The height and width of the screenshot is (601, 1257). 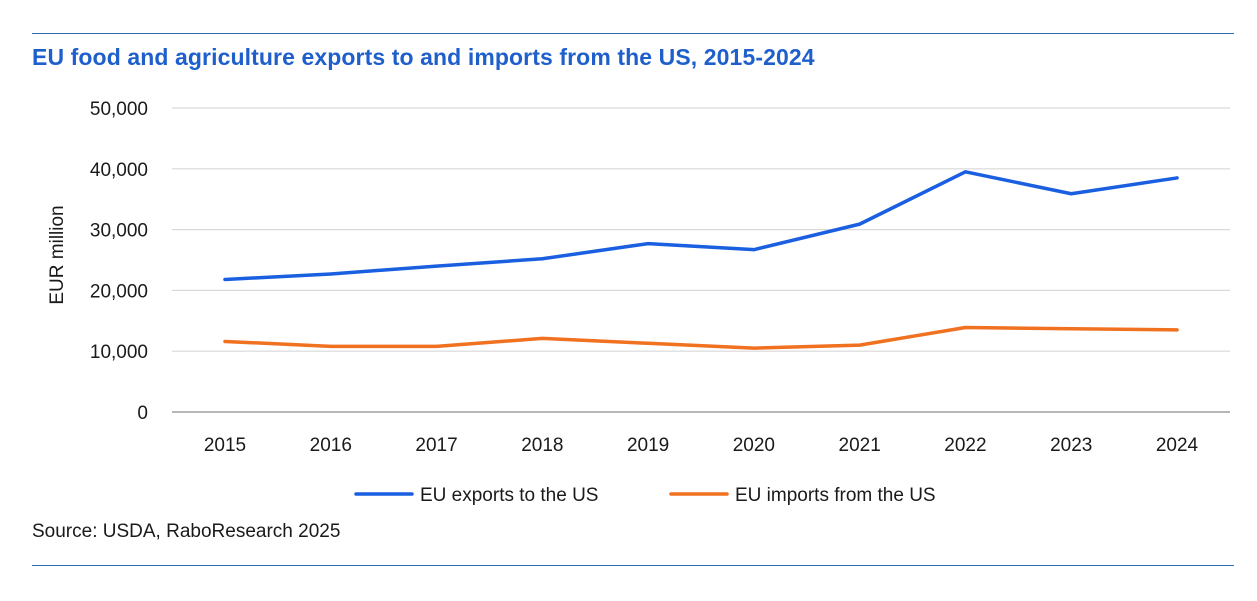 I want to click on x-axis-ticks: 2015 2016 2017 2018 2019 2020 2021 2022 2023 2024, so click(x=701, y=445).